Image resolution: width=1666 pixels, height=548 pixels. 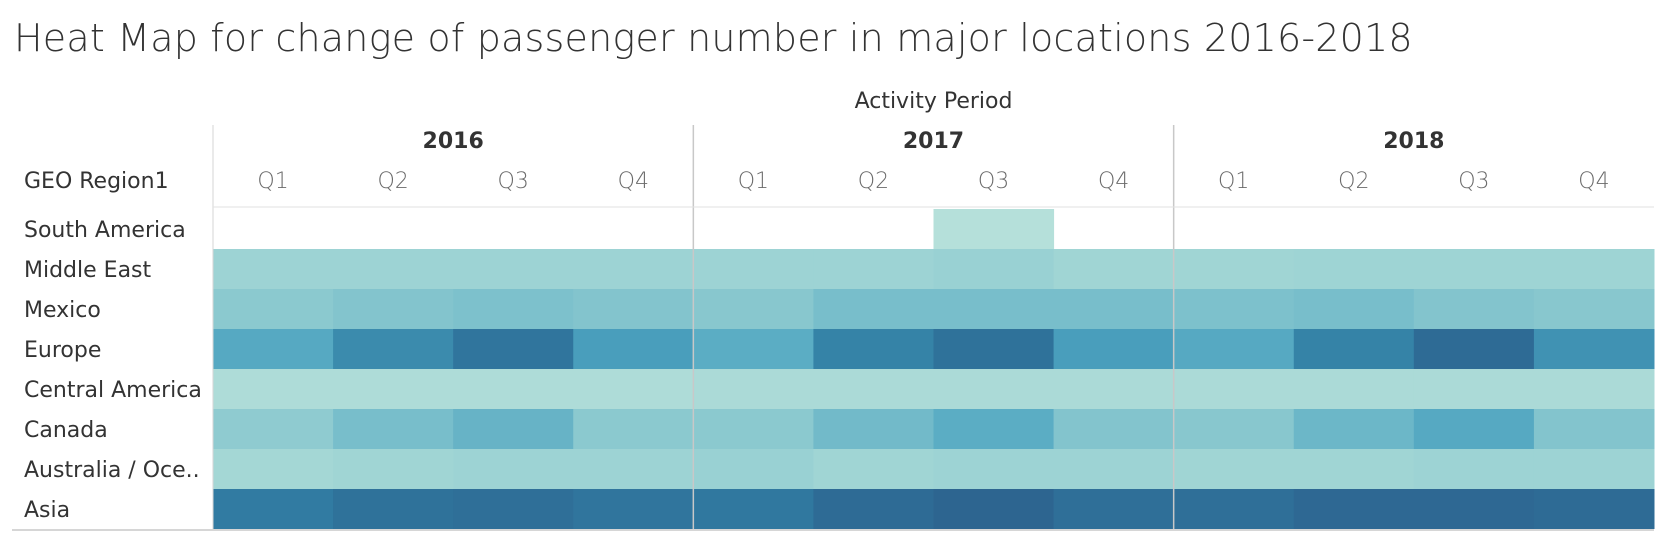 I want to click on row-label: Middle East, so click(x=88, y=270).